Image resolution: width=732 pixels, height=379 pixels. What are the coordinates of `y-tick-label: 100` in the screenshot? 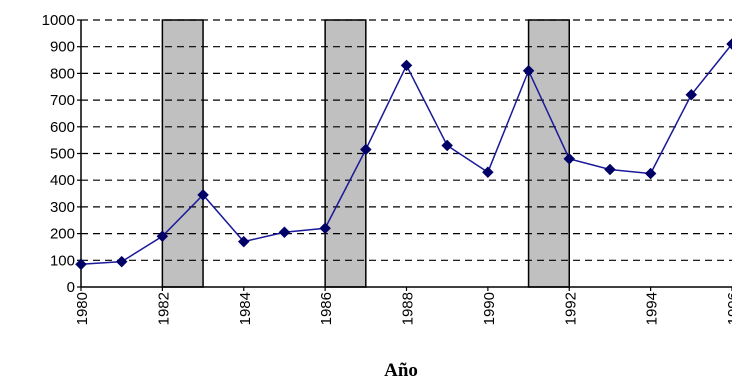 It's located at (62, 260).